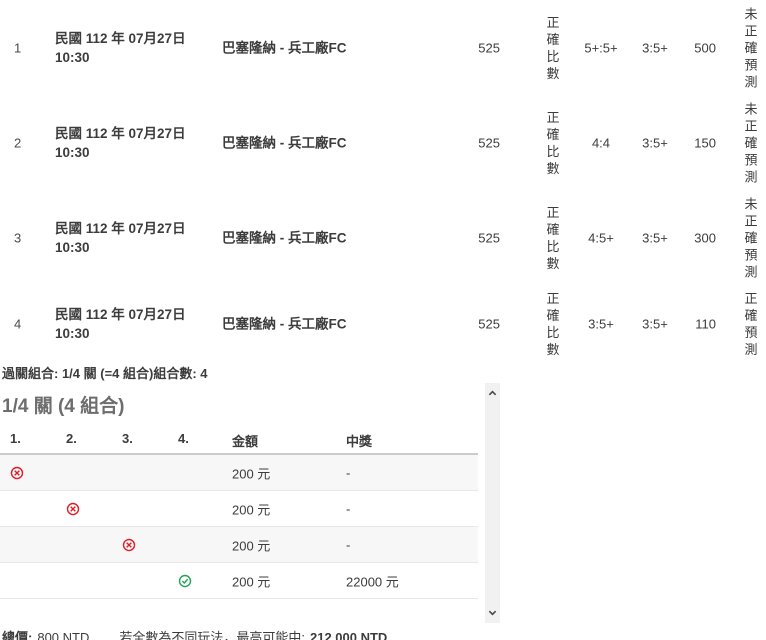 The width and height of the screenshot is (766, 640). I want to click on max-win-note: 若全數為不同玩法，最高可能中:, so click(212, 635).